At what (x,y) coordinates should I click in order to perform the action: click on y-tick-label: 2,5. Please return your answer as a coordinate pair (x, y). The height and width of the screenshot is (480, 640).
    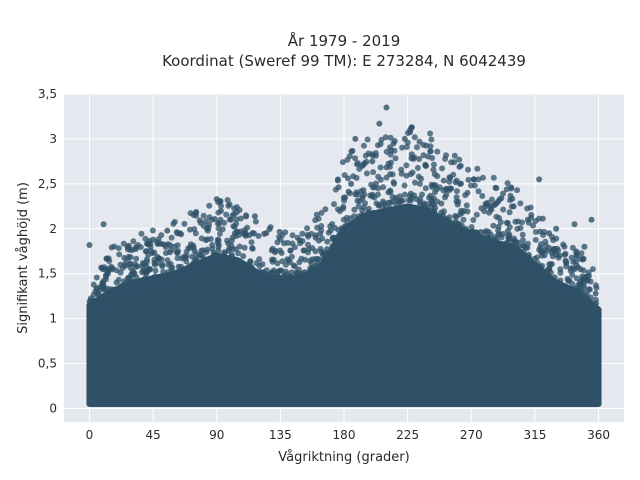
    Looking at the image, I should click on (47, 184).